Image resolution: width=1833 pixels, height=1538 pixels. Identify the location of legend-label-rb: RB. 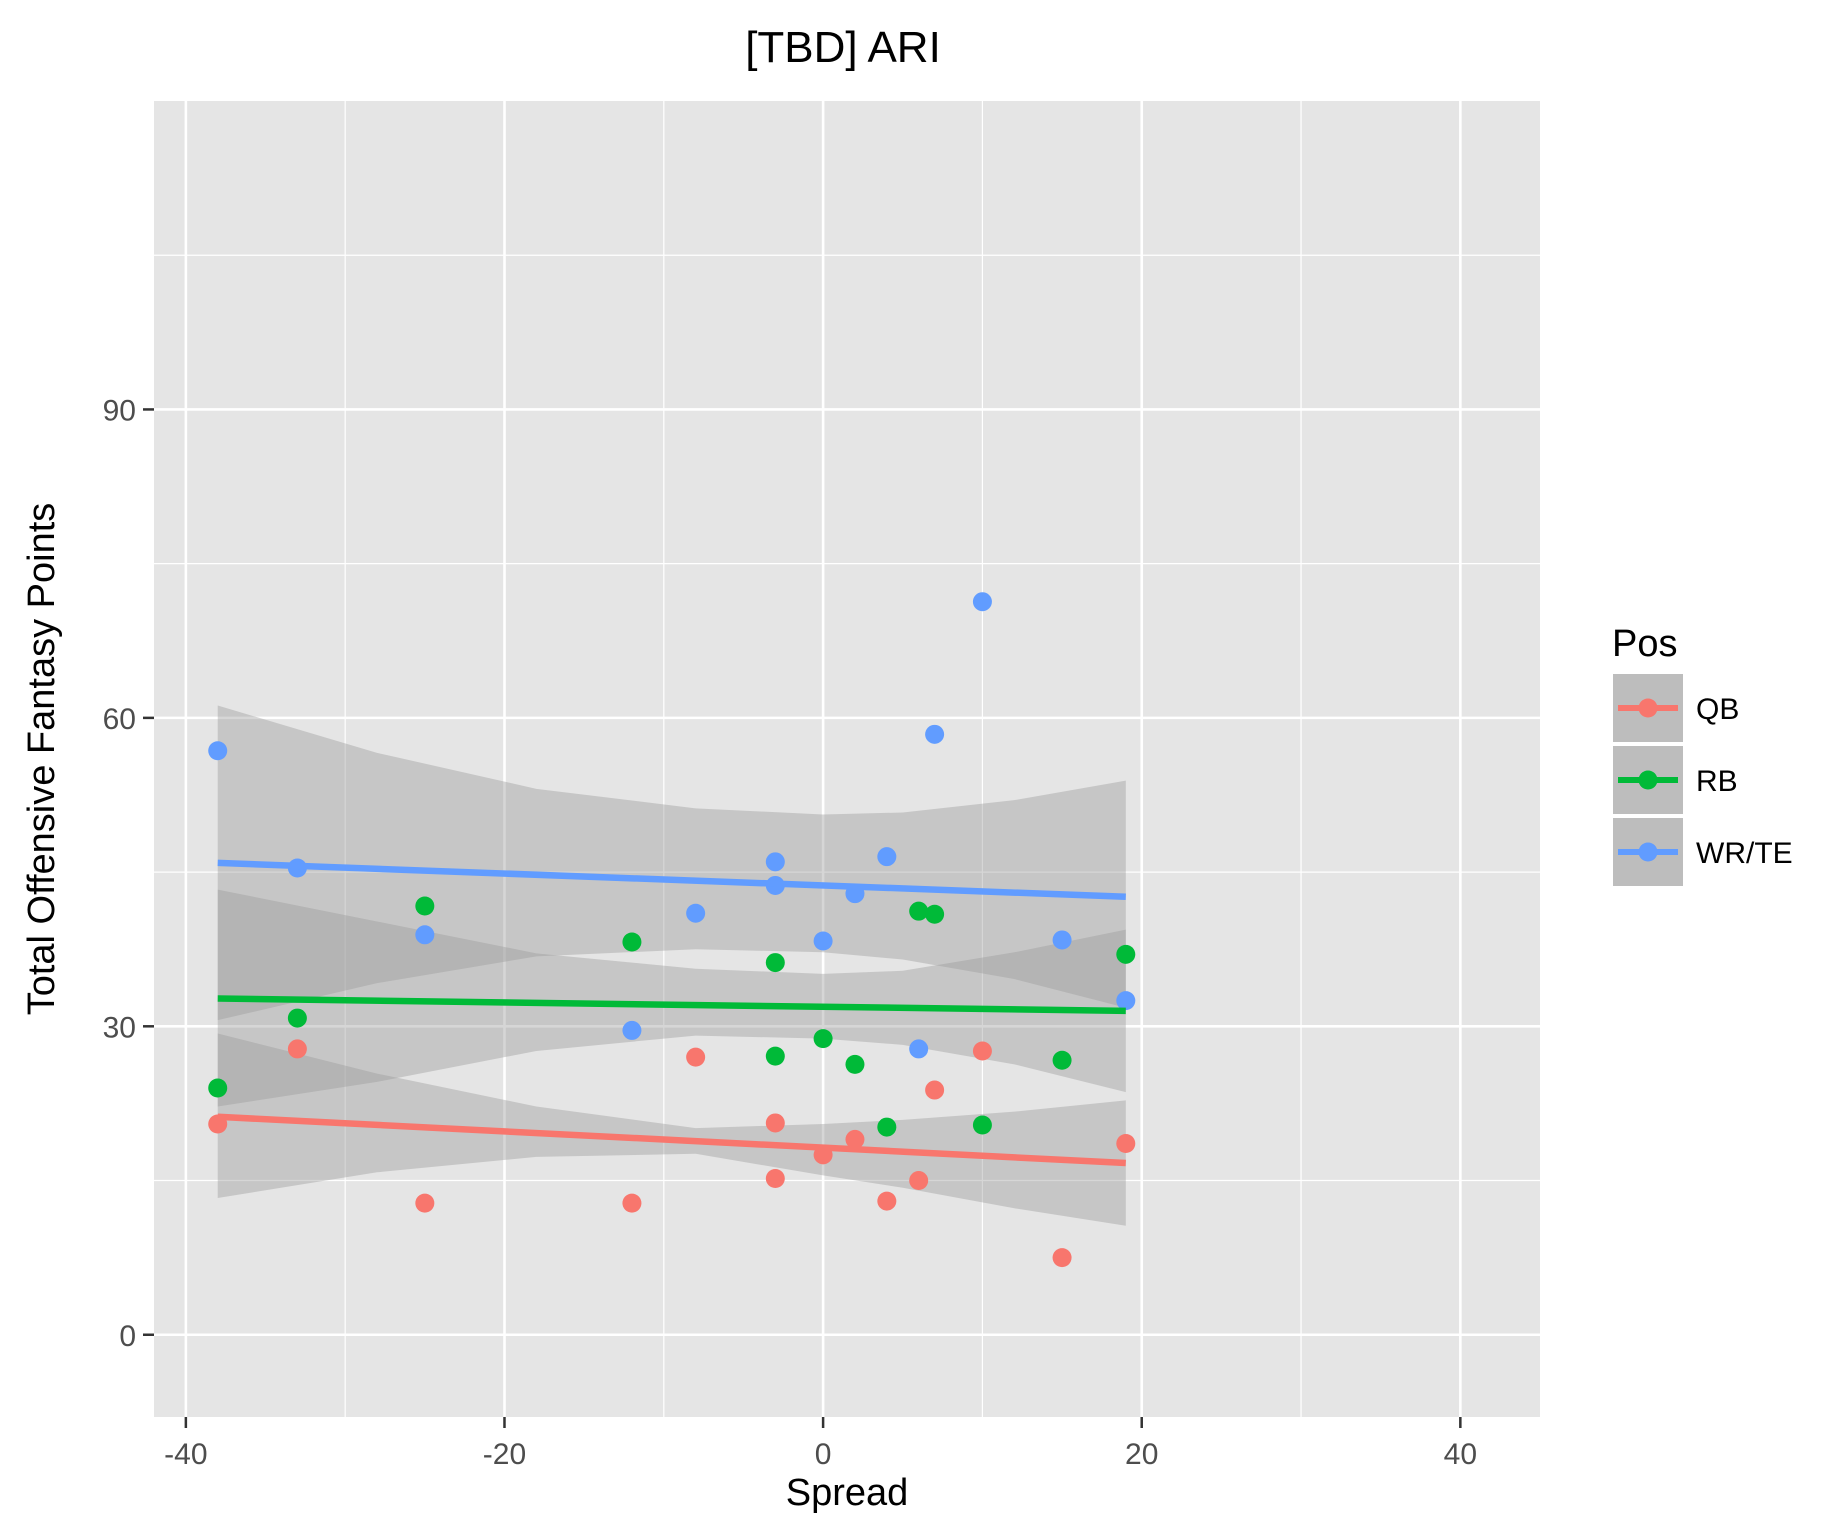
(1717, 781).